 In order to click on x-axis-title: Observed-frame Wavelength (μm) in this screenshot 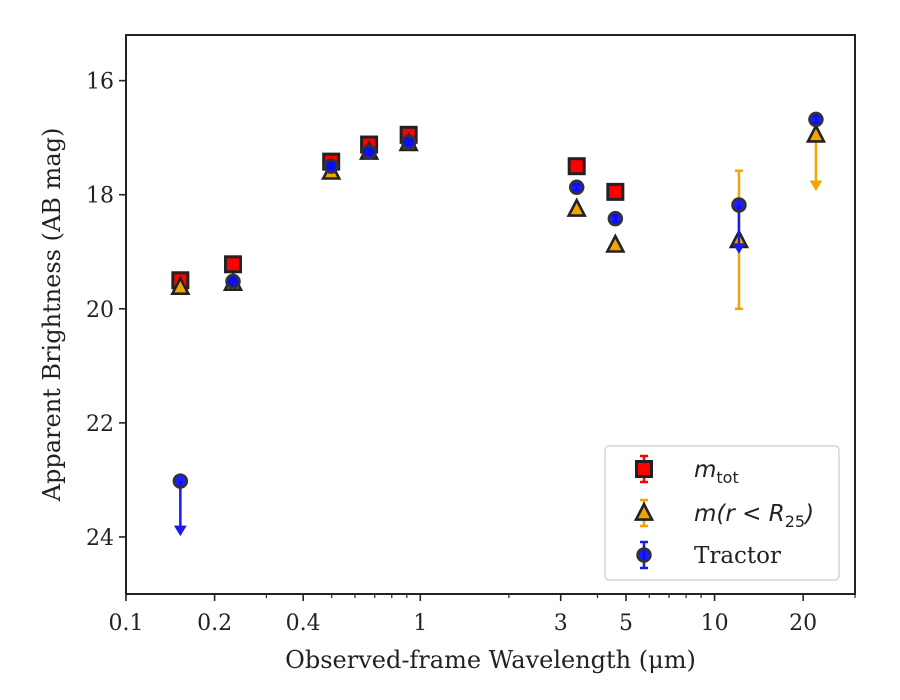, I will do `click(490, 660)`.